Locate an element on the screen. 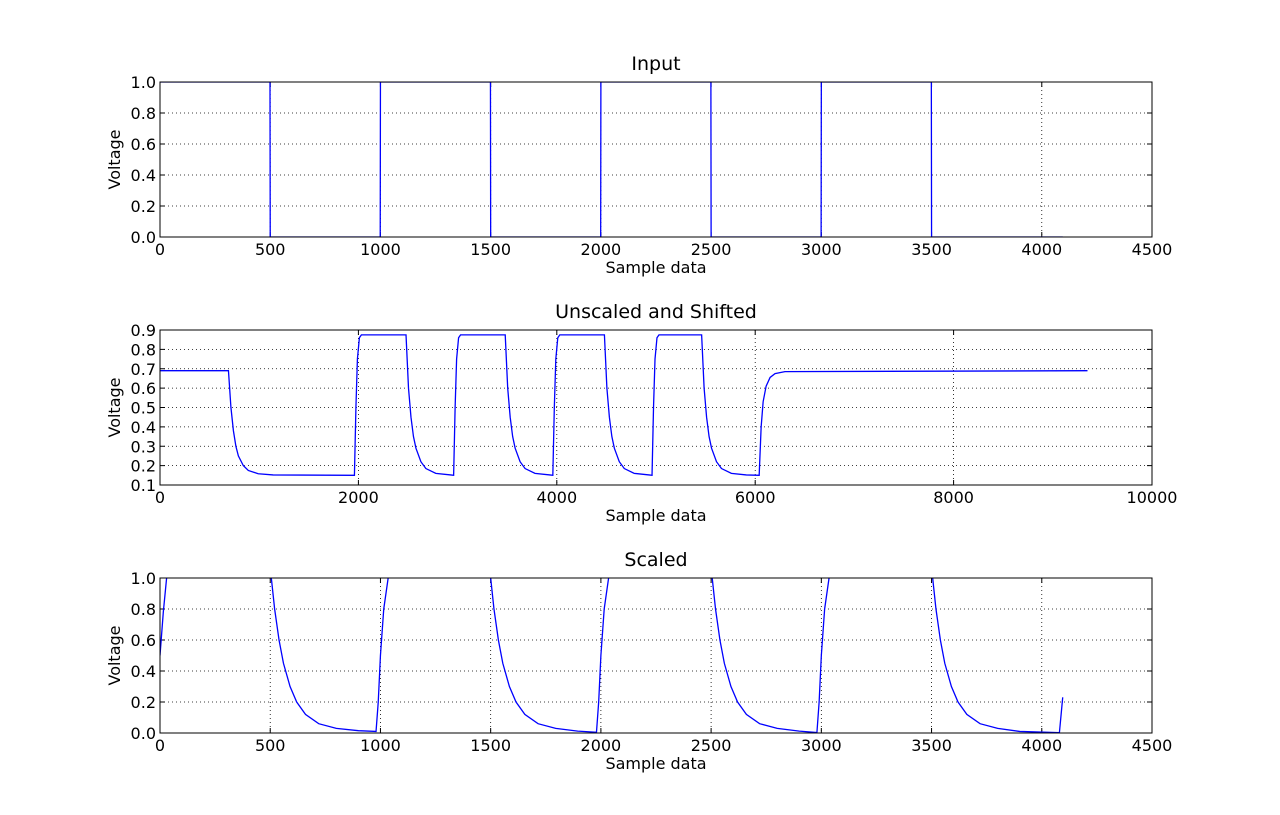 The width and height of the screenshot is (1280, 815). y-tick-label: 0.5 is located at coordinates (143, 408).